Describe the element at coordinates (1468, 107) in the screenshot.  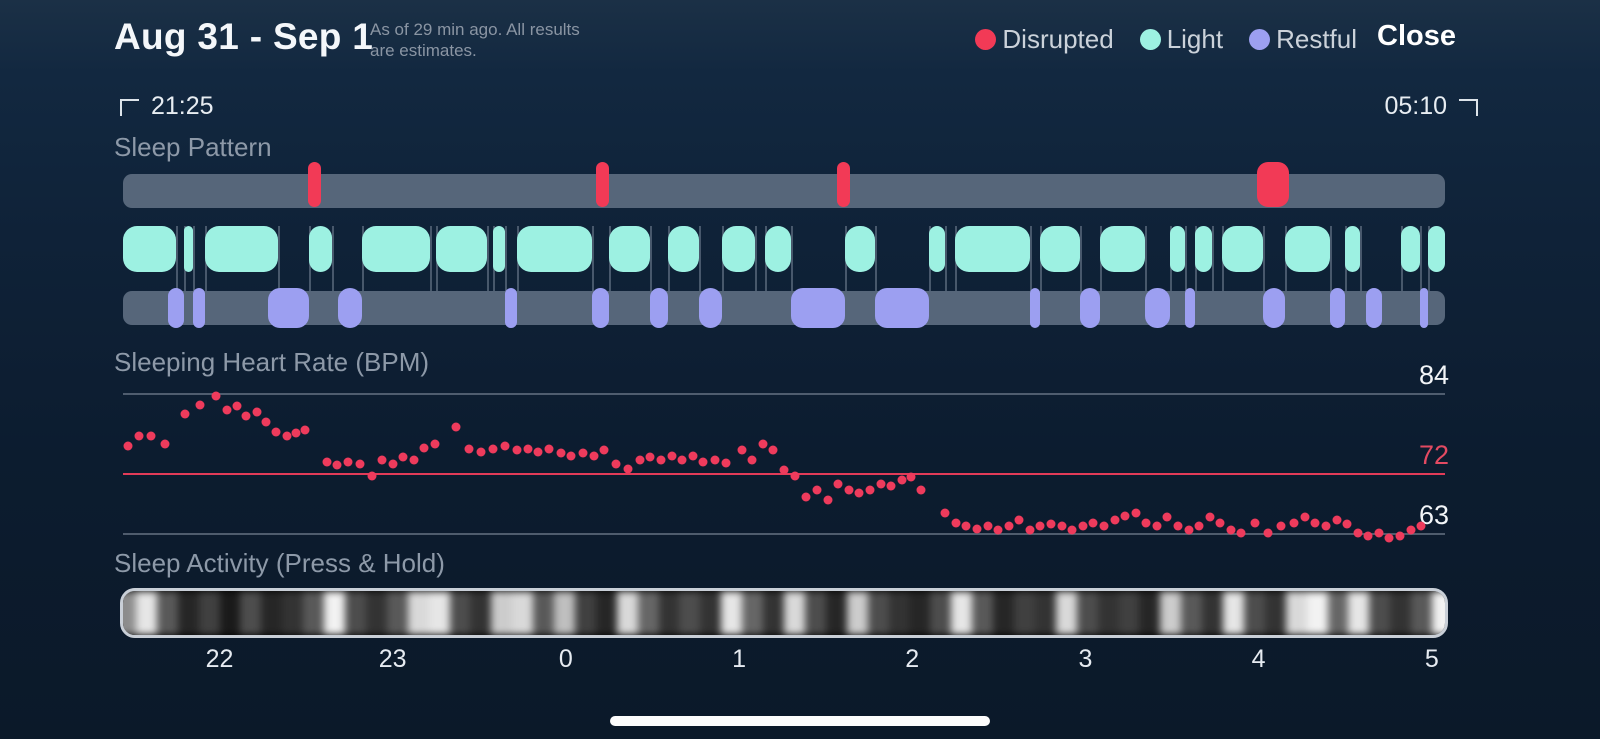
I see `crop-end-icon` at that location.